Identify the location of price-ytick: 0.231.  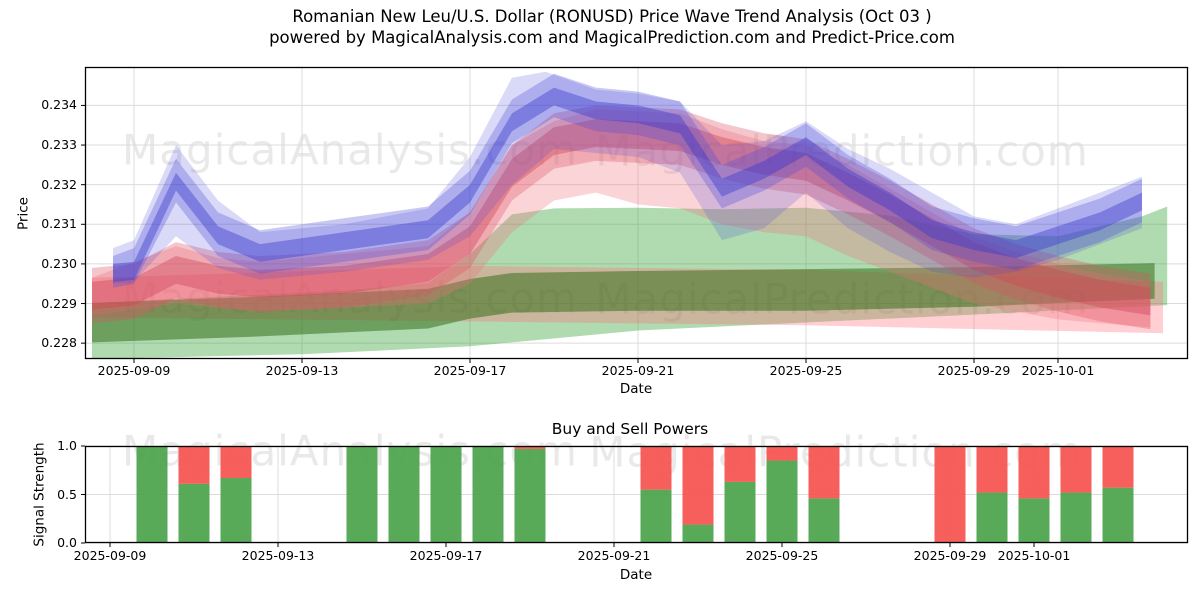
(59, 224).